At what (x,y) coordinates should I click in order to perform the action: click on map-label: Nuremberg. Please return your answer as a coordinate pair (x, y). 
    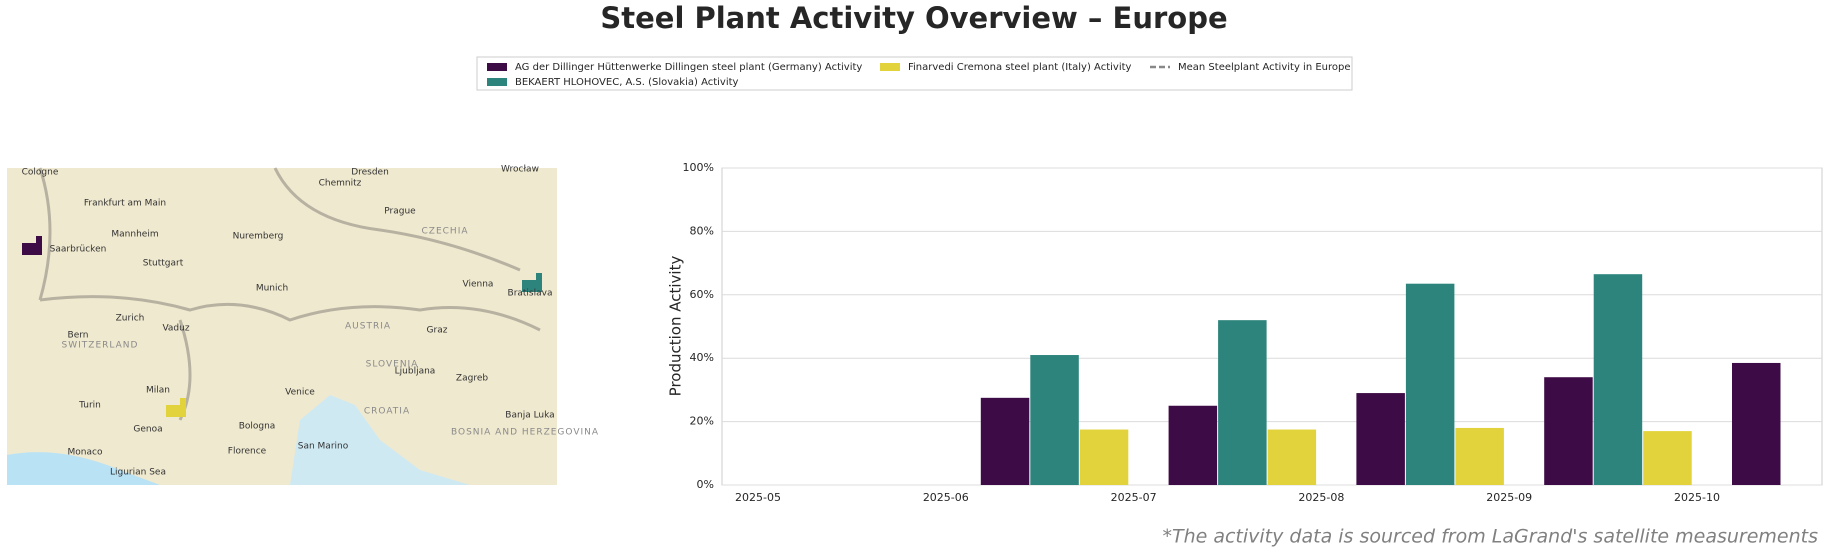
    Looking at the image, I should click on (258, 237).